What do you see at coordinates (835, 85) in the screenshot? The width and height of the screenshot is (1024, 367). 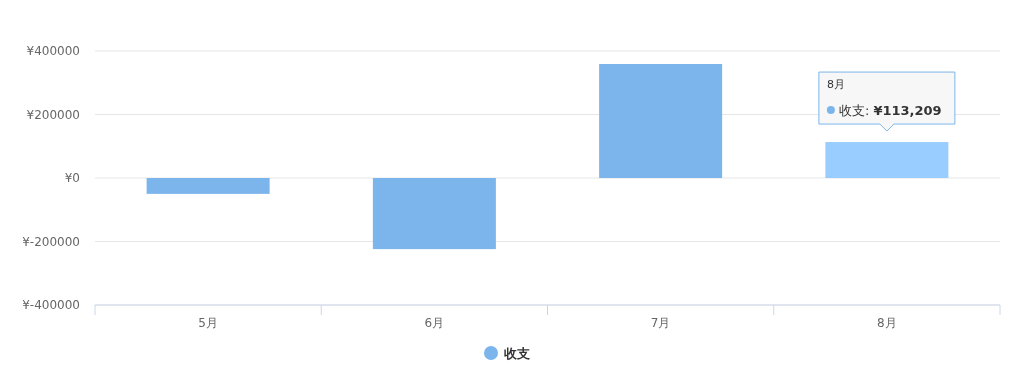 I see `category-label: 8月` at bounding box center [835, 85].